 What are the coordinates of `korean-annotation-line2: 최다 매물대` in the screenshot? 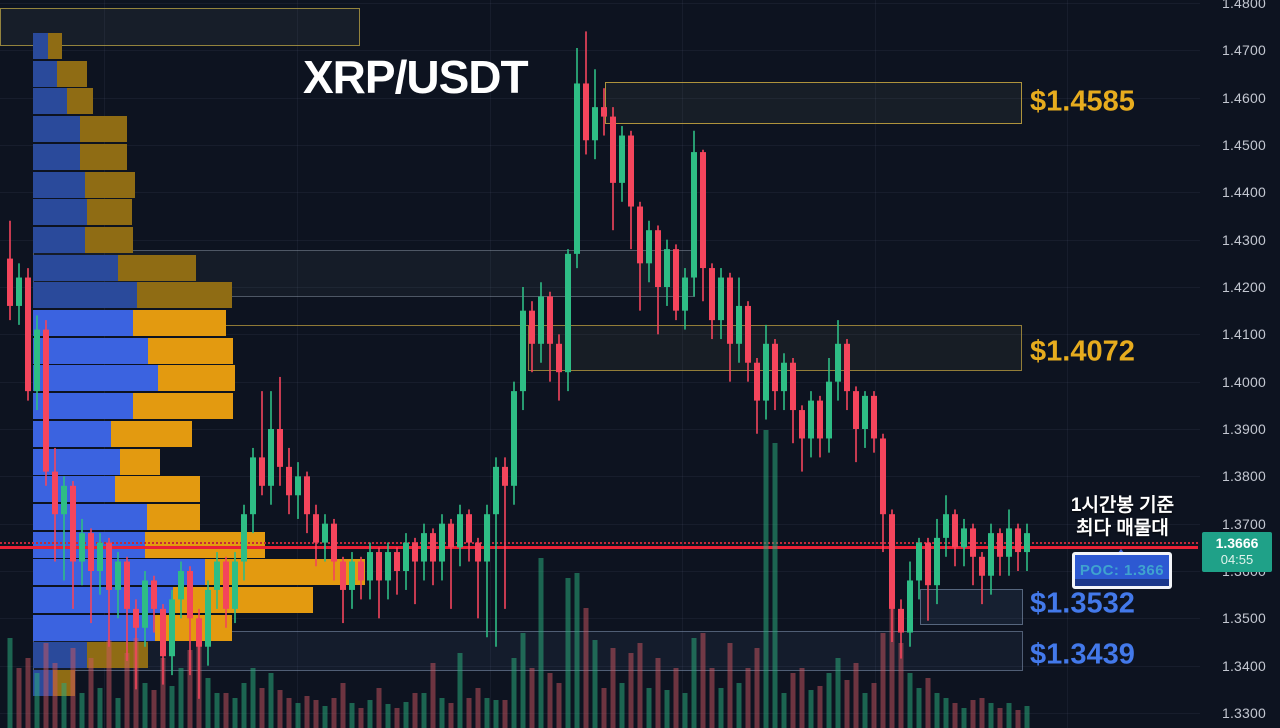 It's located at (1122, 528).